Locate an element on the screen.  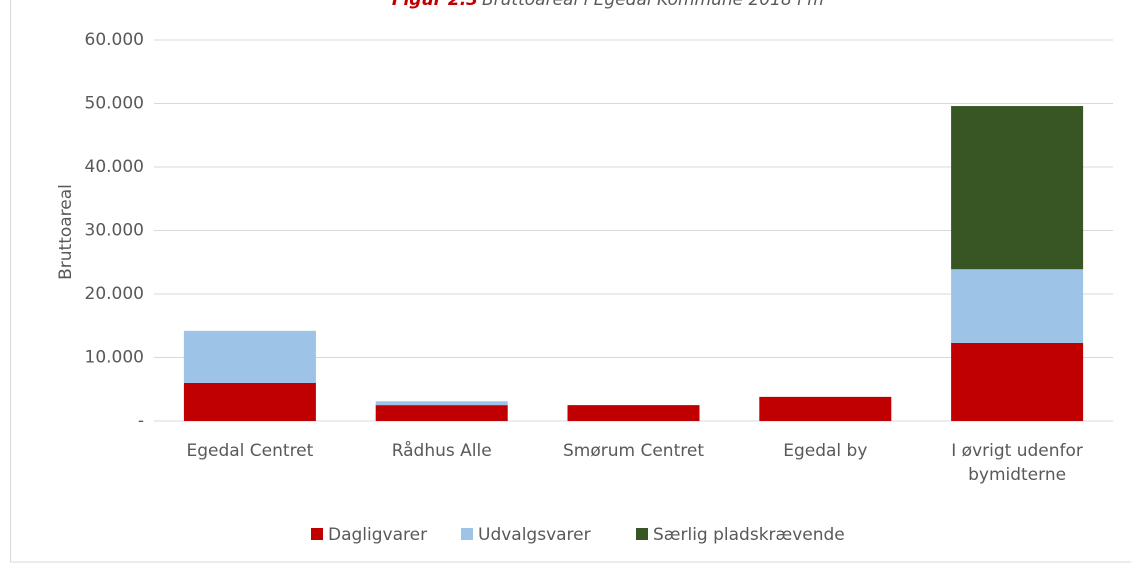
y-tick-label: 60.000 is located at coordinates (114, 40).